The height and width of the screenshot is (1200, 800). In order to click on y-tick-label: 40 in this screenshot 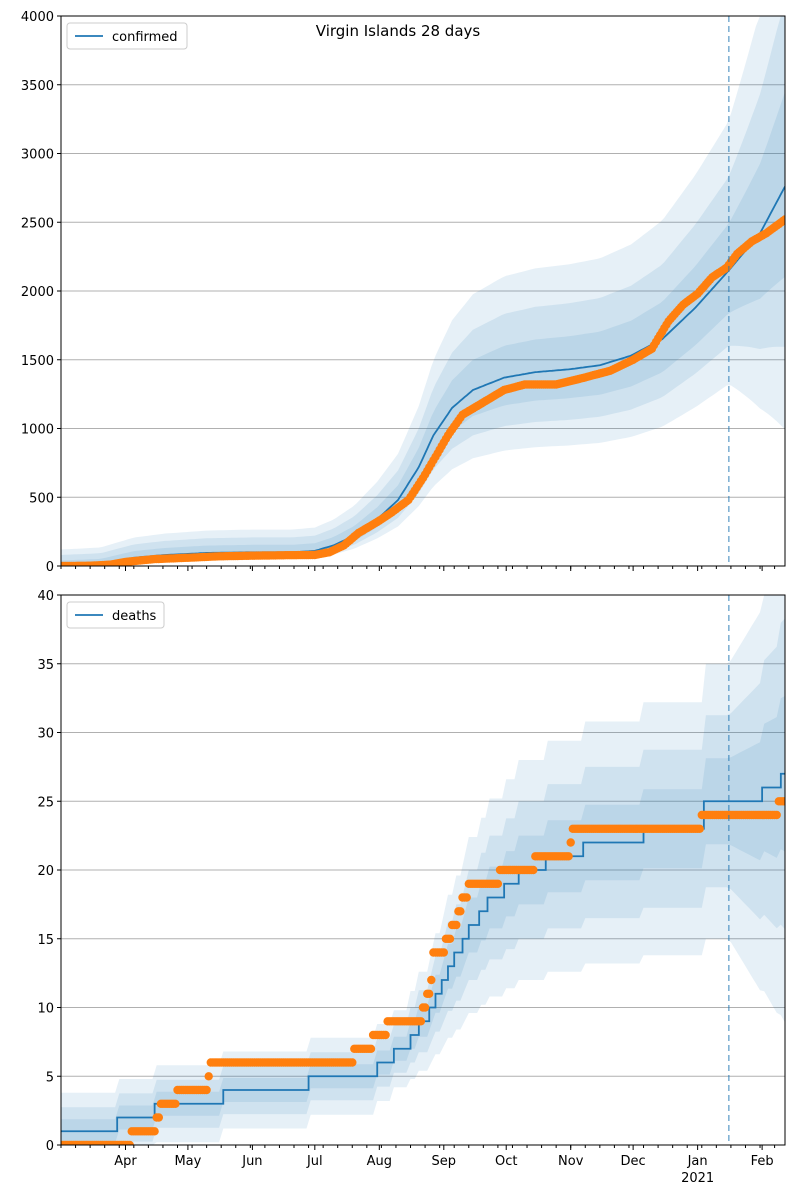, I will do `click(45, 596)`.